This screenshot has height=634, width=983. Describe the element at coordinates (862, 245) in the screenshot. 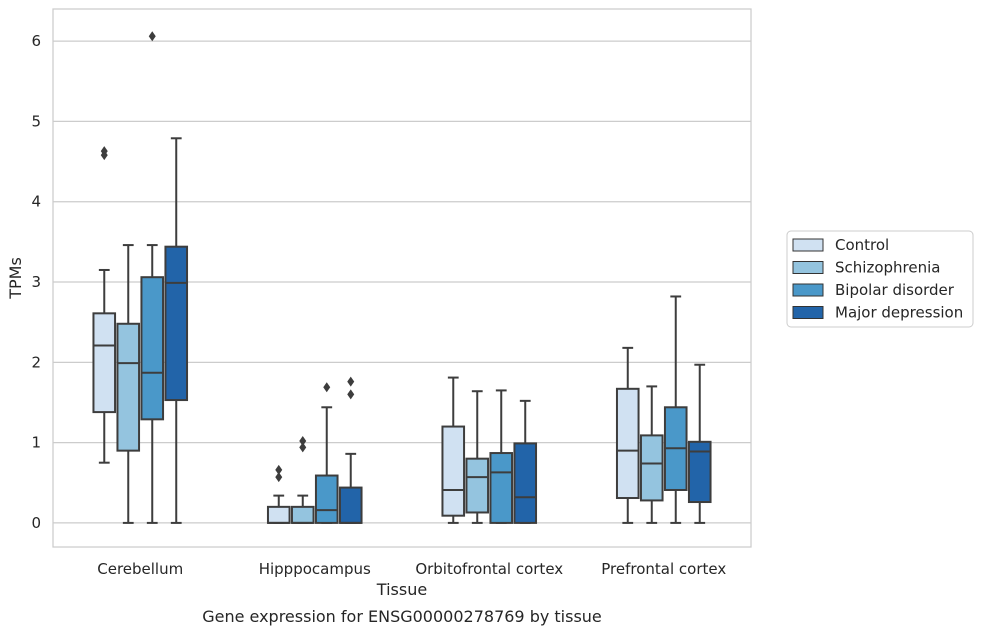

I see `legend-entry: Control` at that location.